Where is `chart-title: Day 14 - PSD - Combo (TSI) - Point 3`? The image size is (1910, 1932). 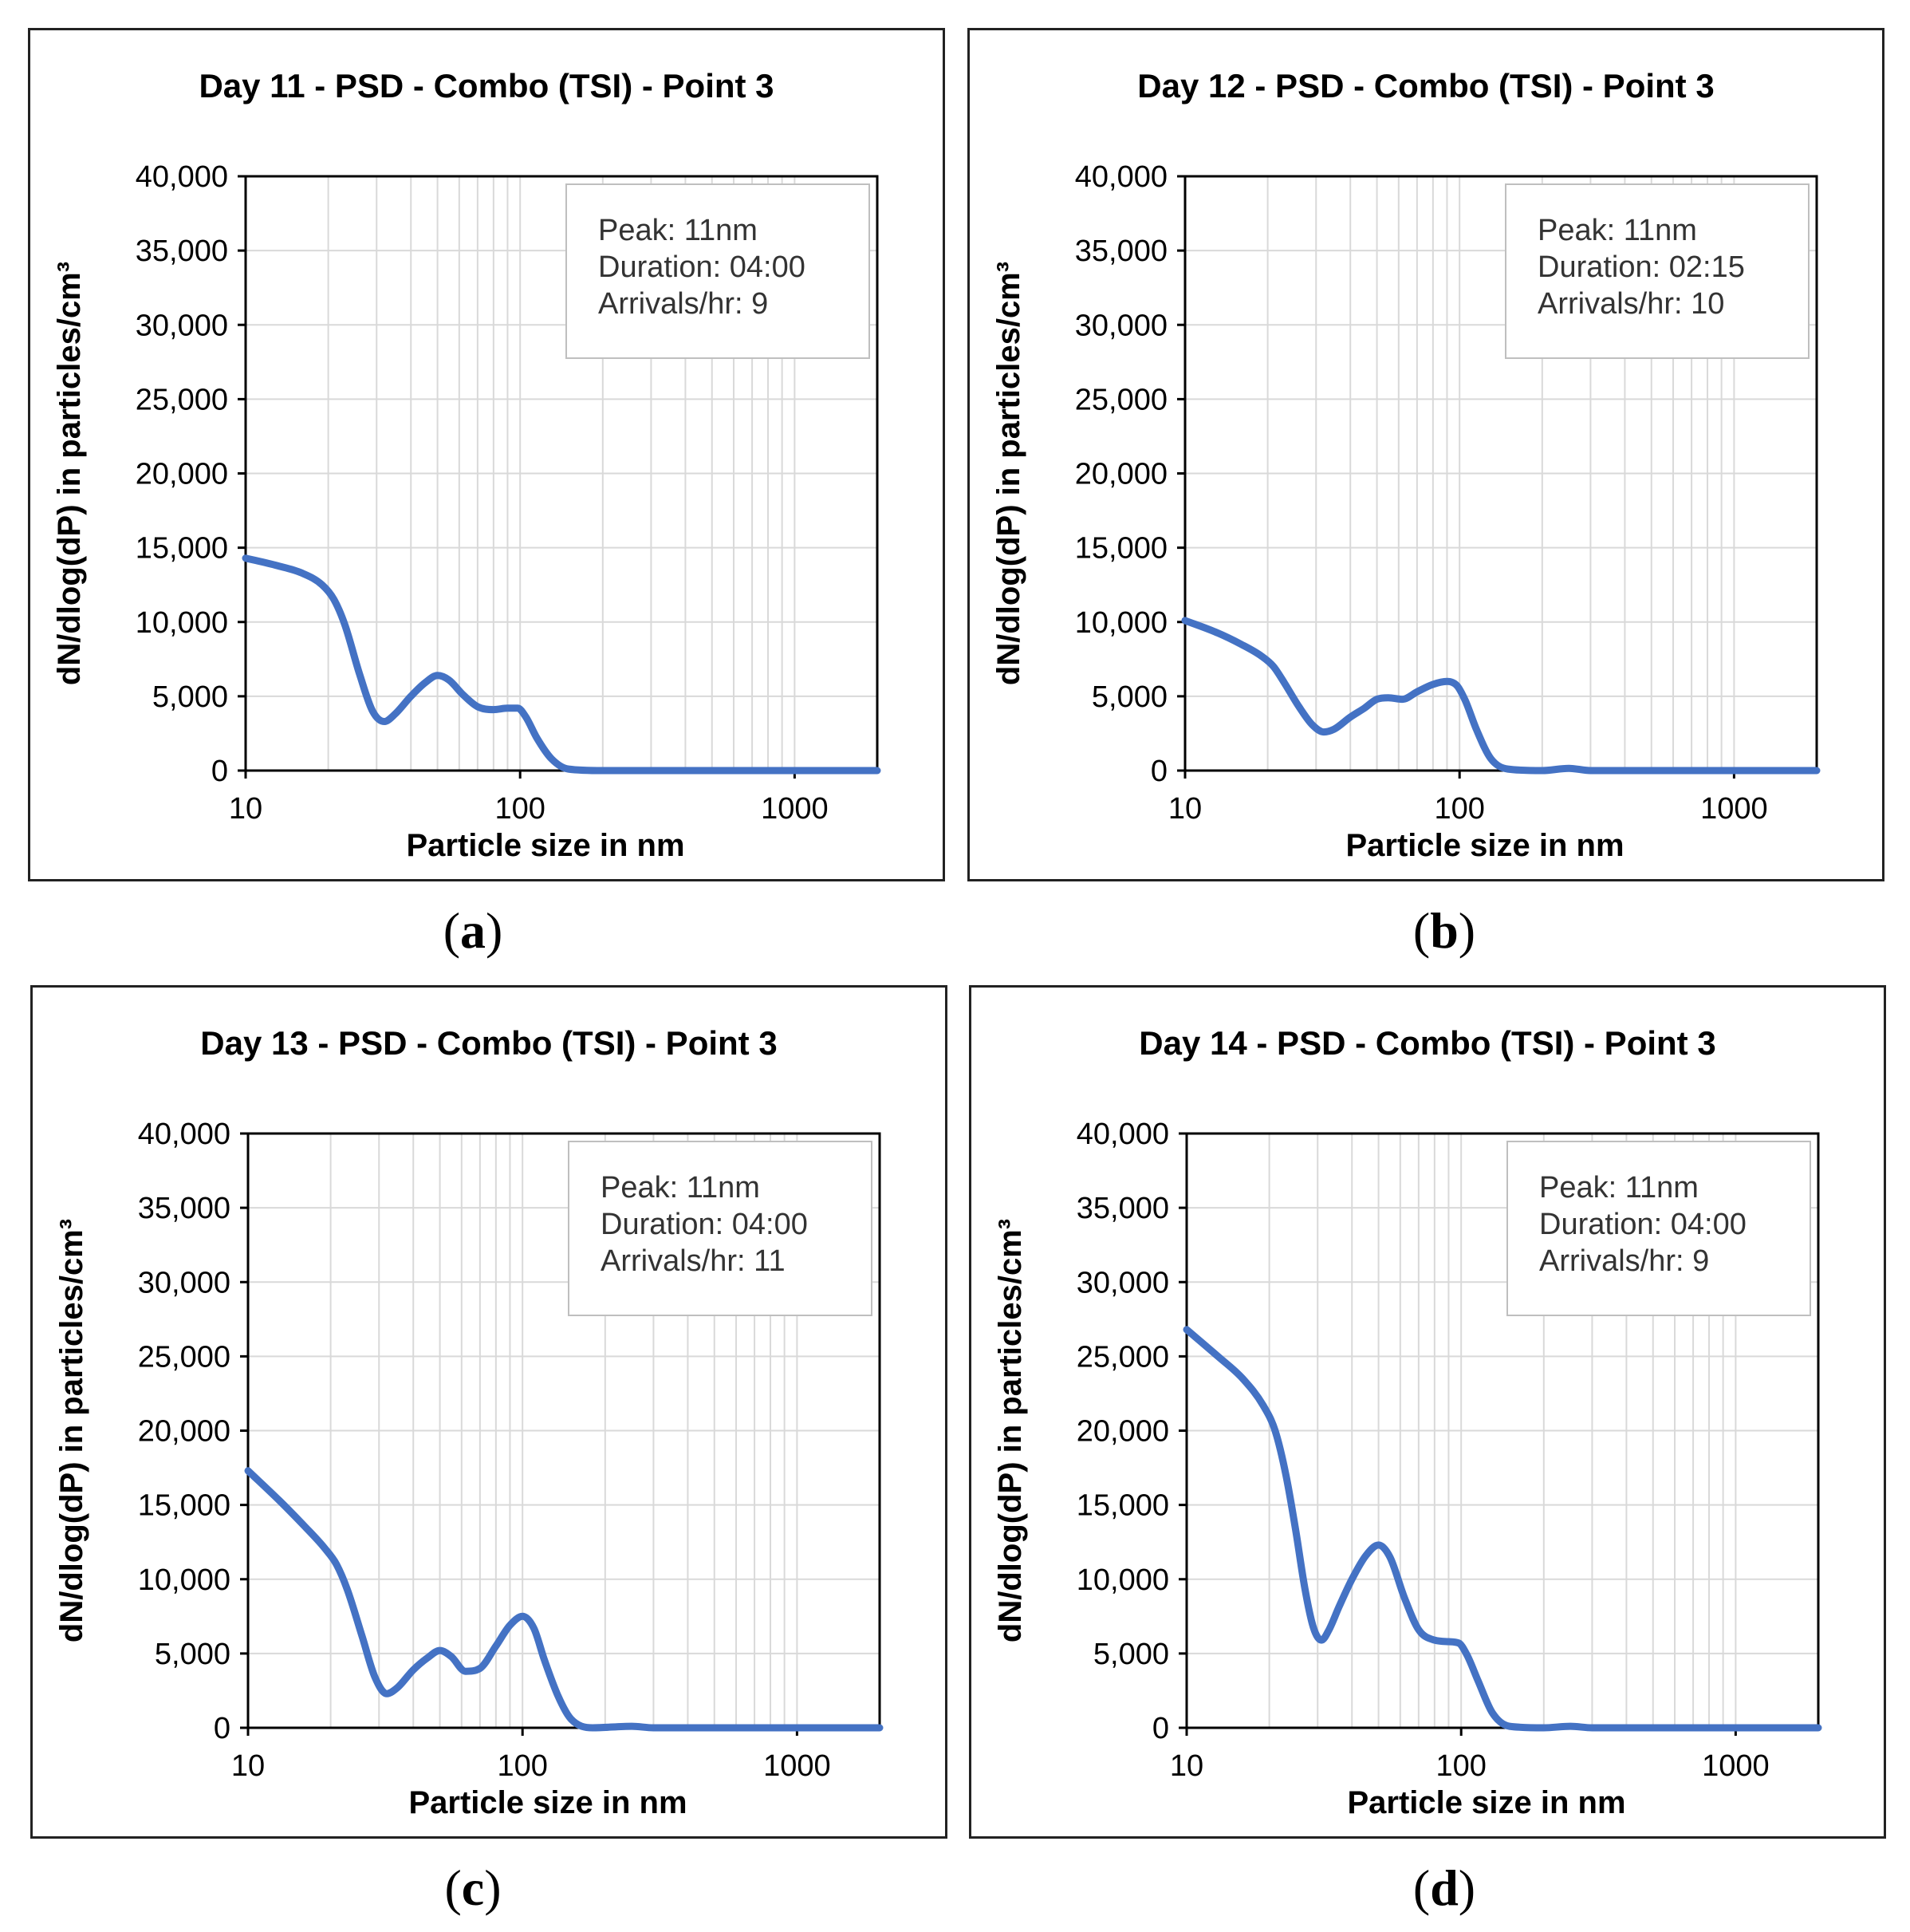 chart-title: Day 14 - PSD - Combo (TSI) - Point 3 is located at coordinates (1427, 1043).